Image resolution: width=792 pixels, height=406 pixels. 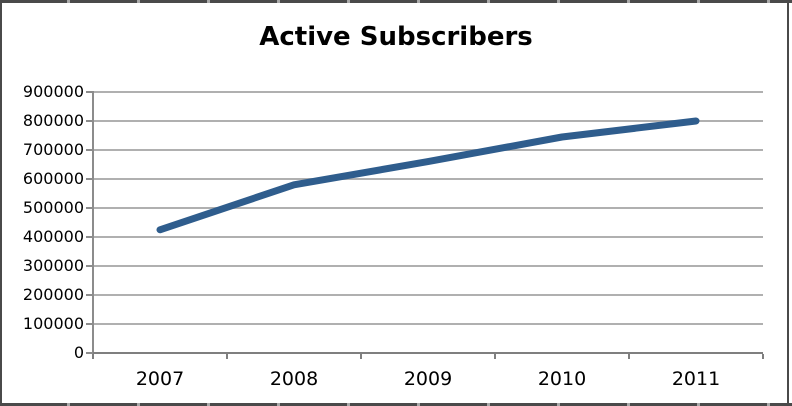 I want to click on y-axis-label: 200000, so click(x=53, y=294).